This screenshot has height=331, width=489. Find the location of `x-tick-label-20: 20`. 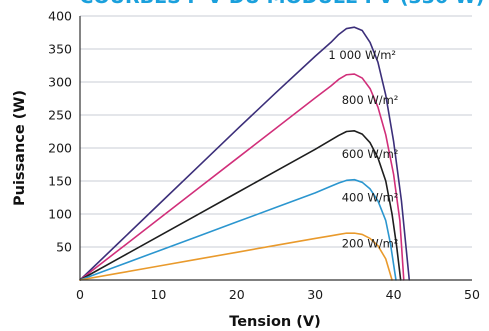

x-tick-label-20: 20 is located at coordinates (237, 294).